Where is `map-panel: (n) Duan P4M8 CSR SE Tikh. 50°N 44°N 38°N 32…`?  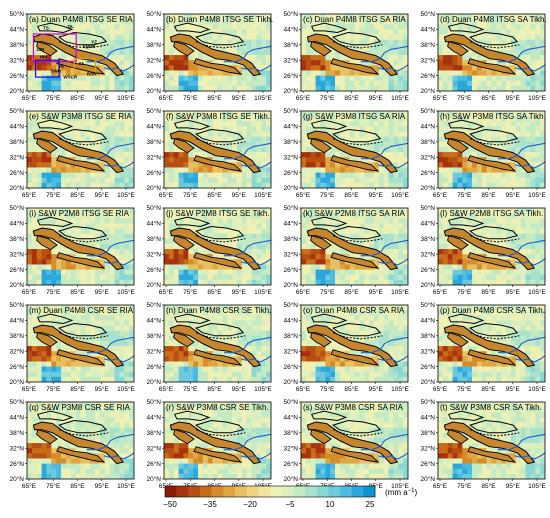 map-panel: (n) Duan P4M8 CSR SE Tikh. 50°N 44°N 38°N 32… is located at coordinates (209, 347).